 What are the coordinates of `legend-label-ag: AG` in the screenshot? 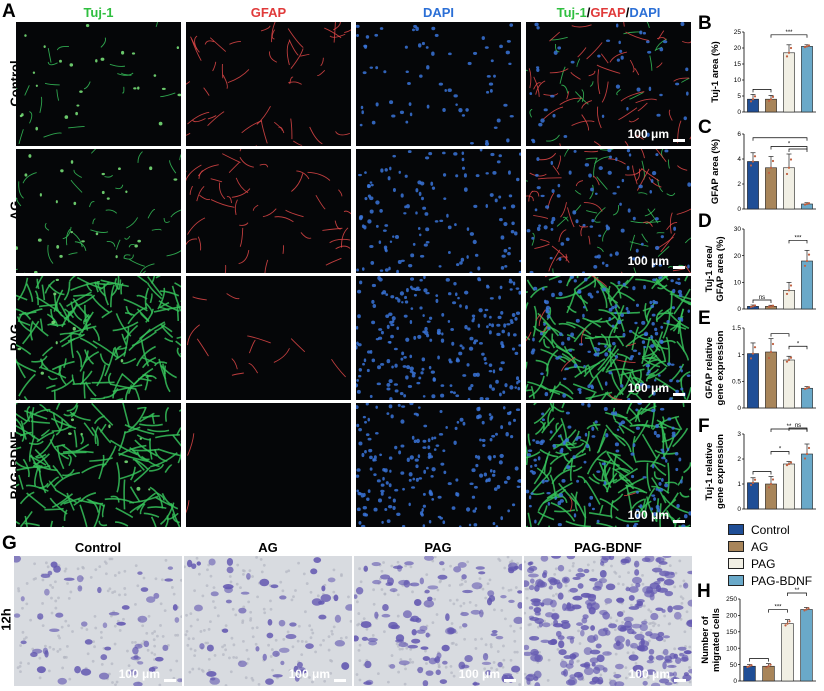 It's located at (760, 546).